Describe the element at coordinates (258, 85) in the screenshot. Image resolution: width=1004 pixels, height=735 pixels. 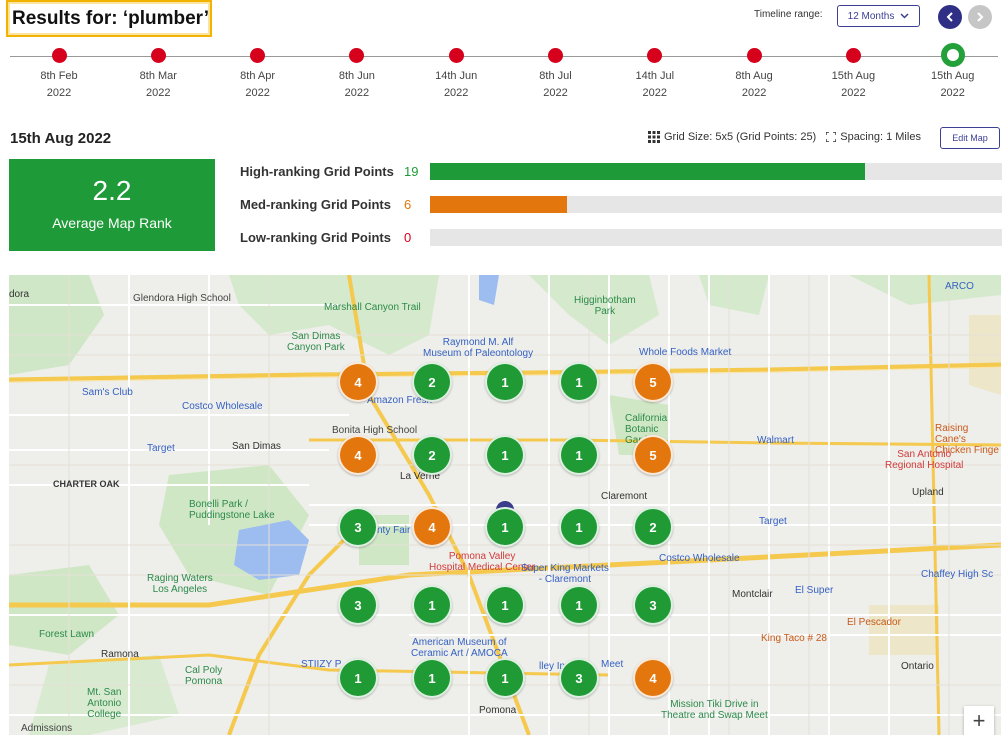
I see `timeline-date: 8th Apr 2022` at that location.